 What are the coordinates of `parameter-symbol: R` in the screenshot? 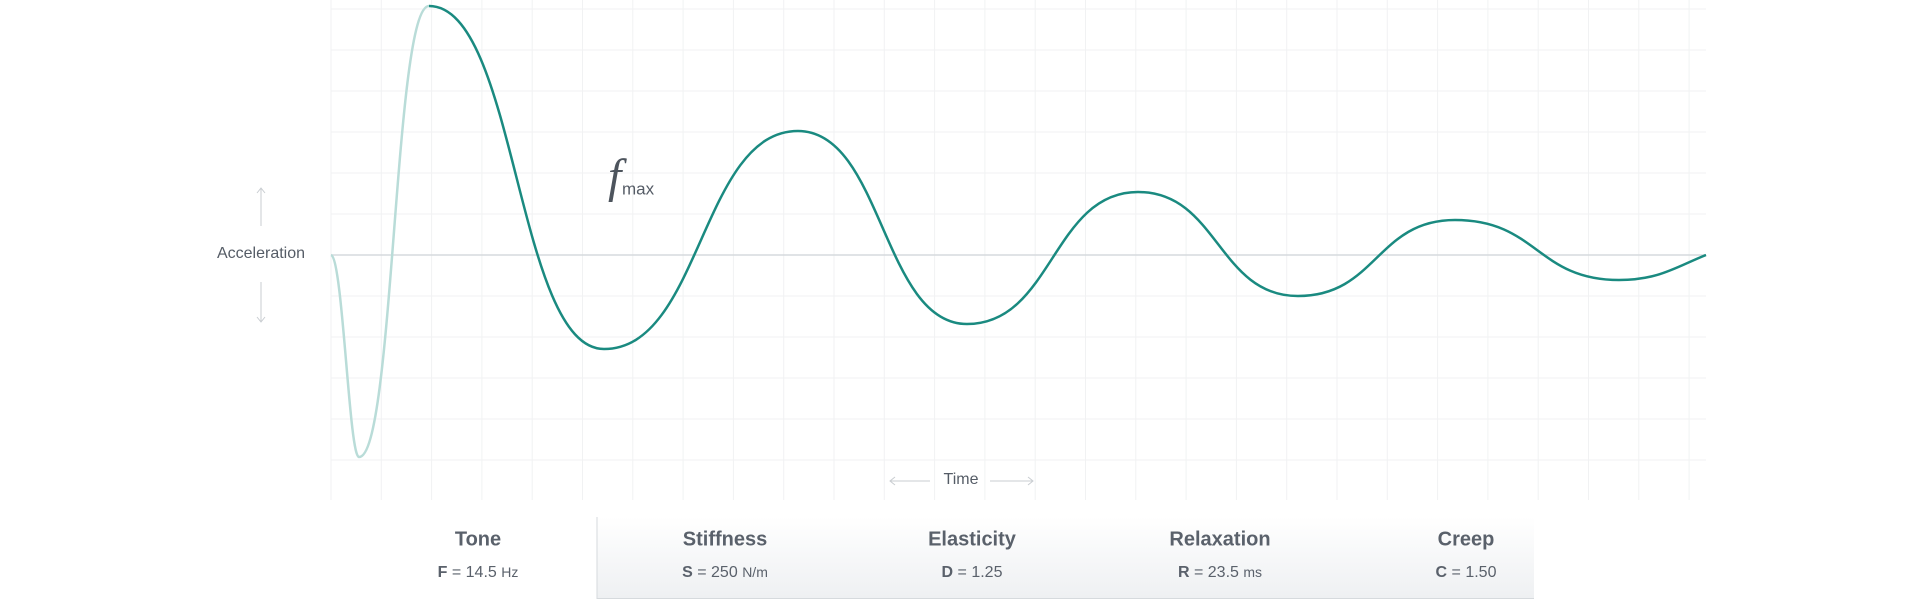 It's located at (1184, 572).